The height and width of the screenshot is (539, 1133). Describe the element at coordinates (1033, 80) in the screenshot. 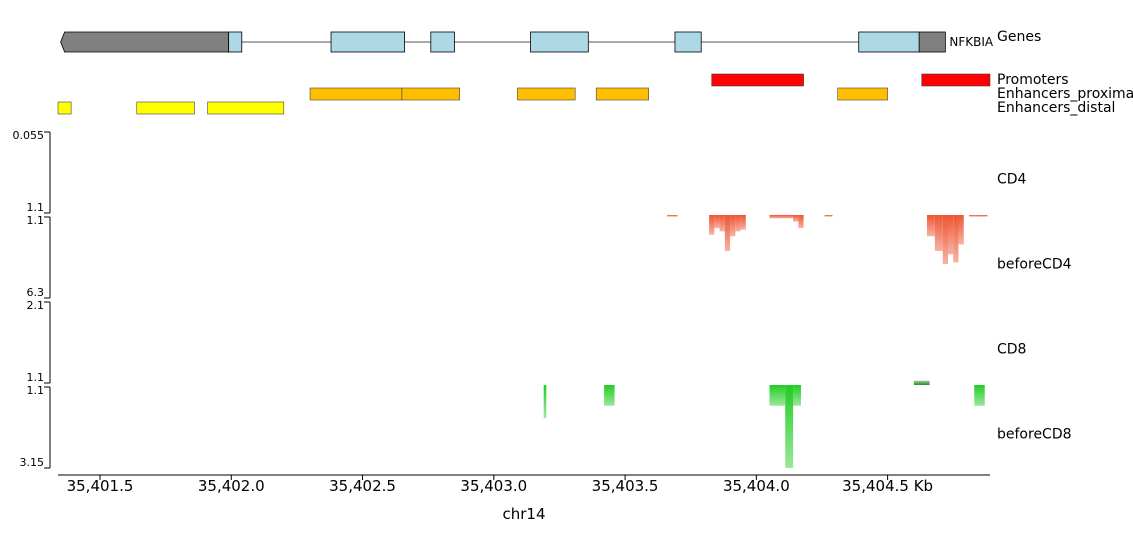

I see `region-label: Promoters` at that location.